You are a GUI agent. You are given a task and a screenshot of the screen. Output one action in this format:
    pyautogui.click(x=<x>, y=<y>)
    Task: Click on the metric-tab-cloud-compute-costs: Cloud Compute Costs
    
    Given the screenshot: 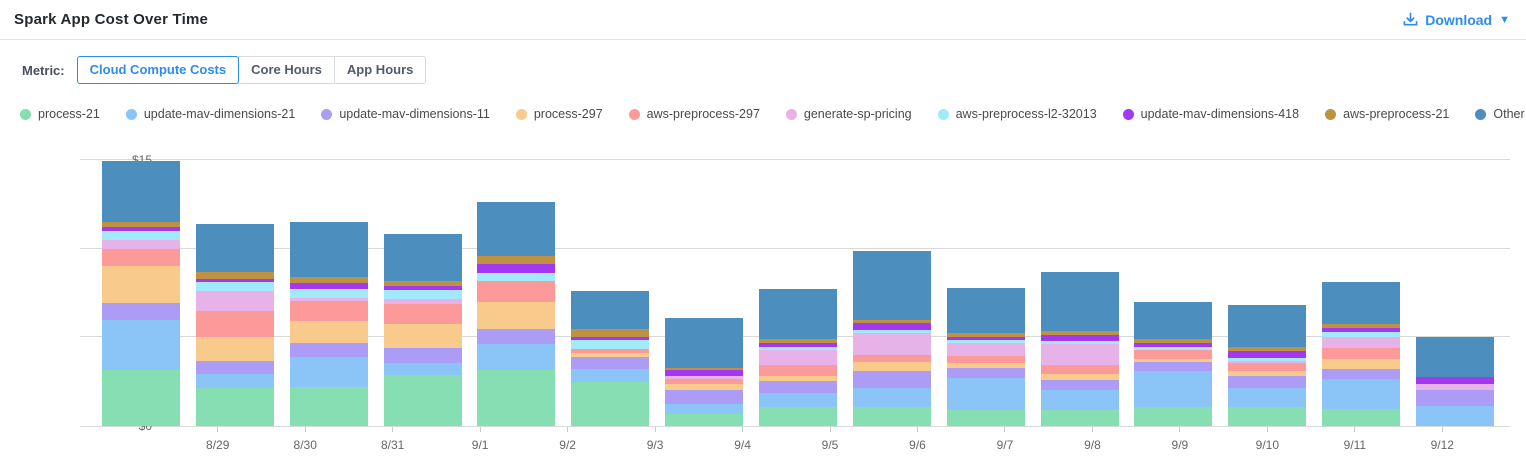 What is the action you would take?
    pyautogui.click(x=158, y=70)
    